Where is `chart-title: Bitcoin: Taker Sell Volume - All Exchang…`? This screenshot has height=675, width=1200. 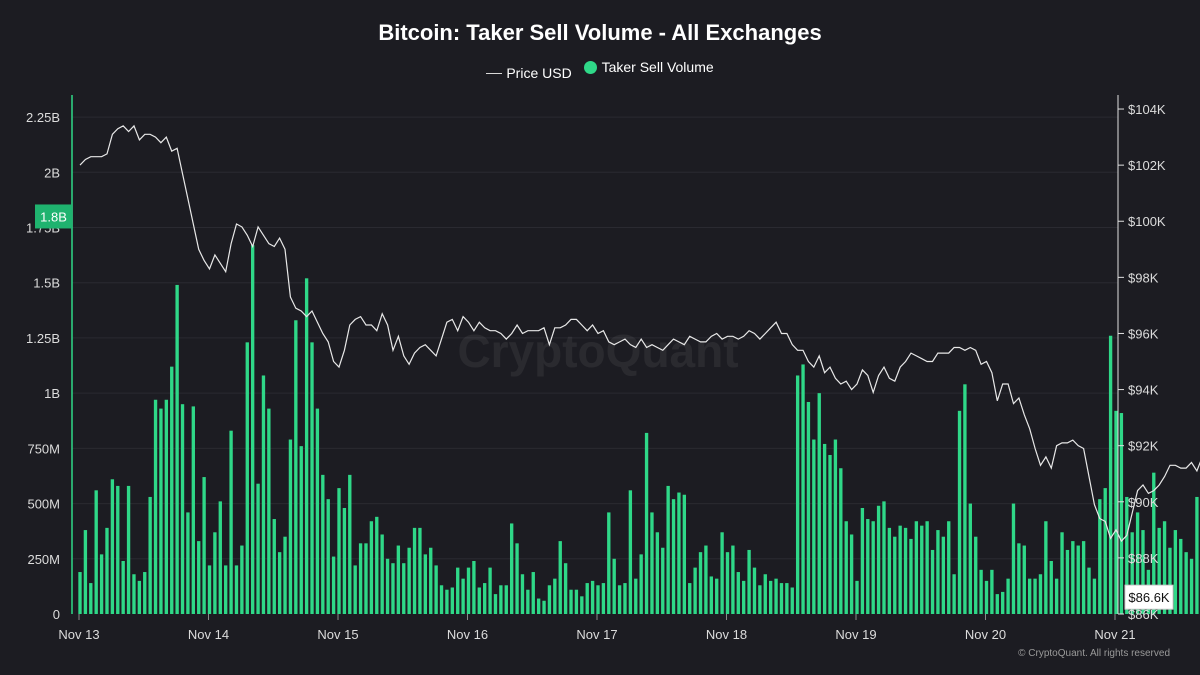 chart-title: Bitcoin: Taker Sell Volume - All Exchang… is located at coordinates (600, 32).